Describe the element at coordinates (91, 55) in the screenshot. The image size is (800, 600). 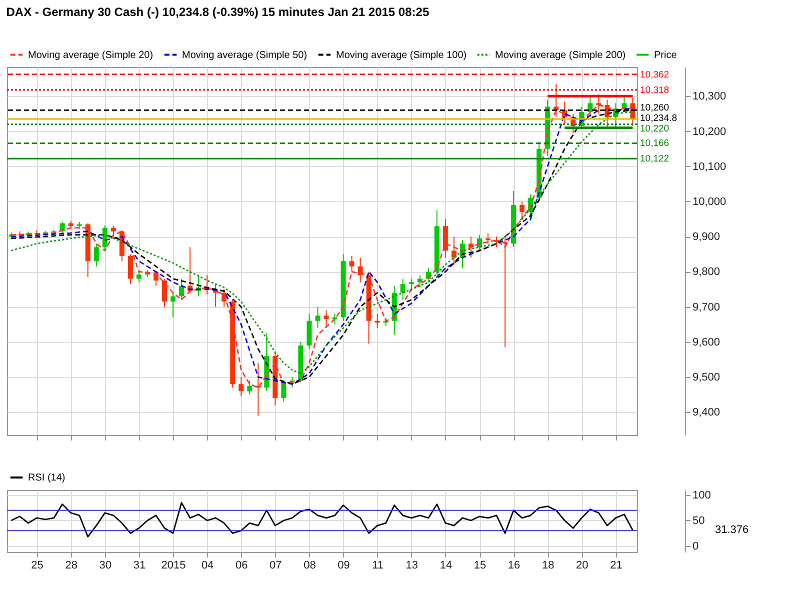
I see `legend-label: Moving average (Simple 20)` at that location.